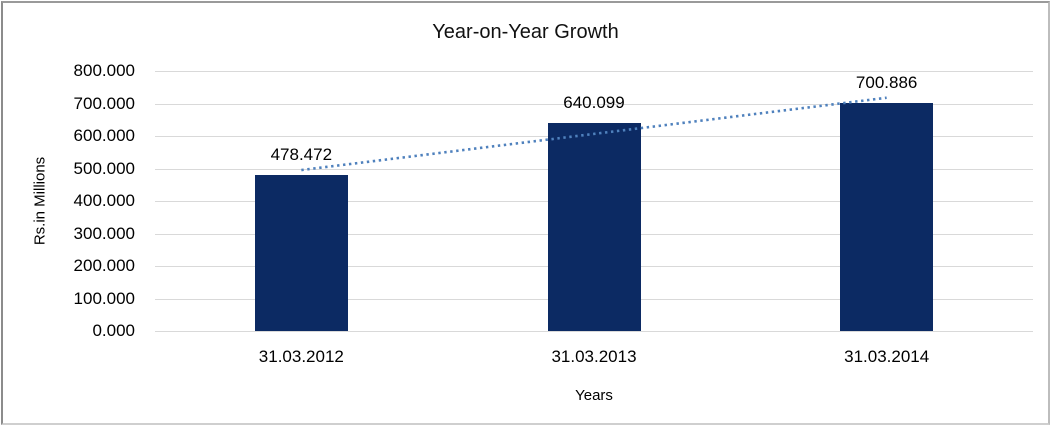 The height and width of the screenshot is (432, 1053). What do you see at coordinates (301, 155) in the screenshot?
I see `data-label: 478.472` at bounding box center [301, 155].